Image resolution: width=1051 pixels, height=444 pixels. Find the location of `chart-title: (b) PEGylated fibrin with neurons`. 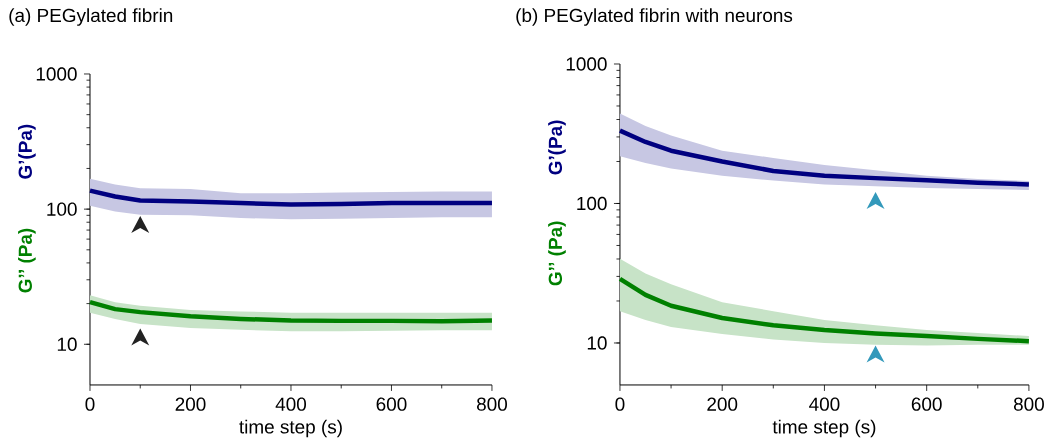

chart-title: (b) PEGylated fibrin with neurons is located at coordinates (654, 17).